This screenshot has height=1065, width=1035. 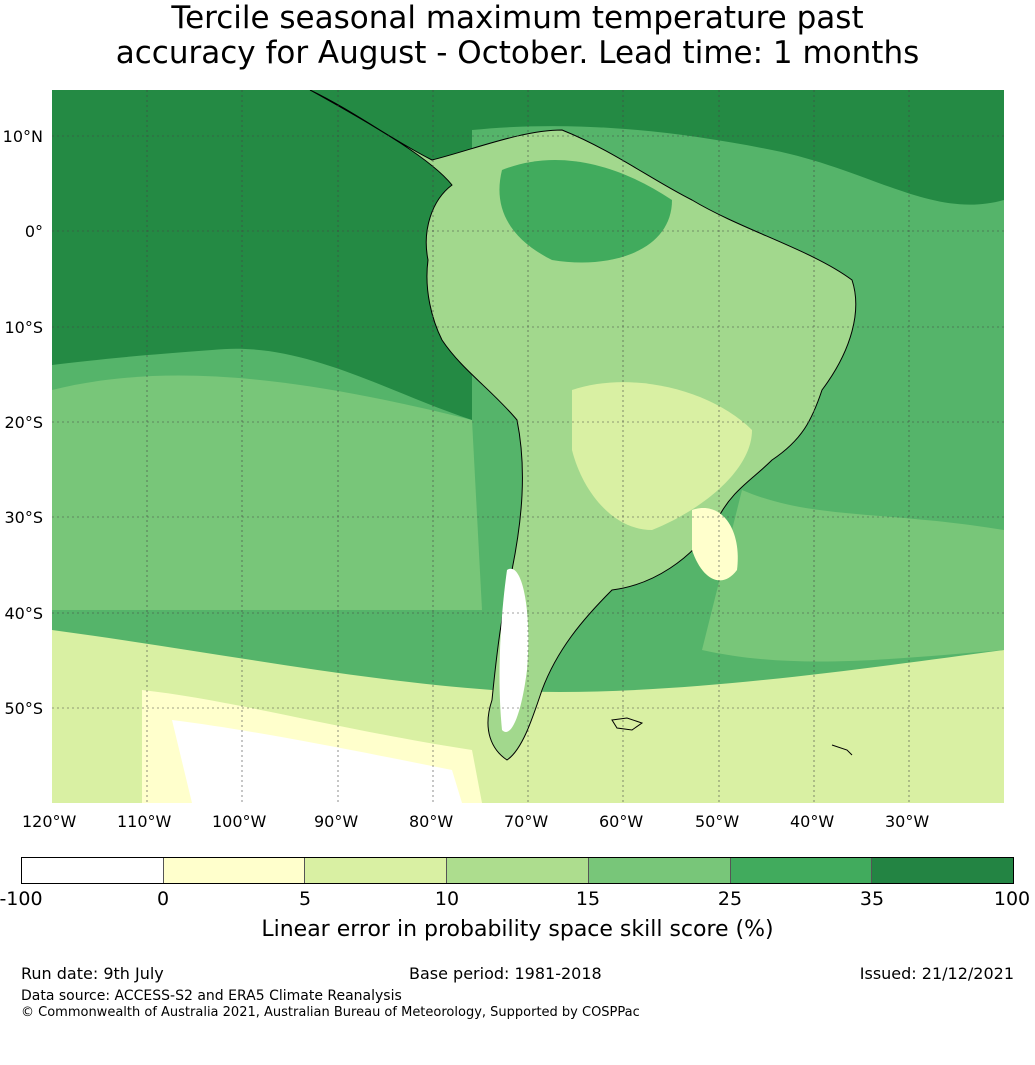 I want to click on amazon-high-zone, so click(x=585, y=211).